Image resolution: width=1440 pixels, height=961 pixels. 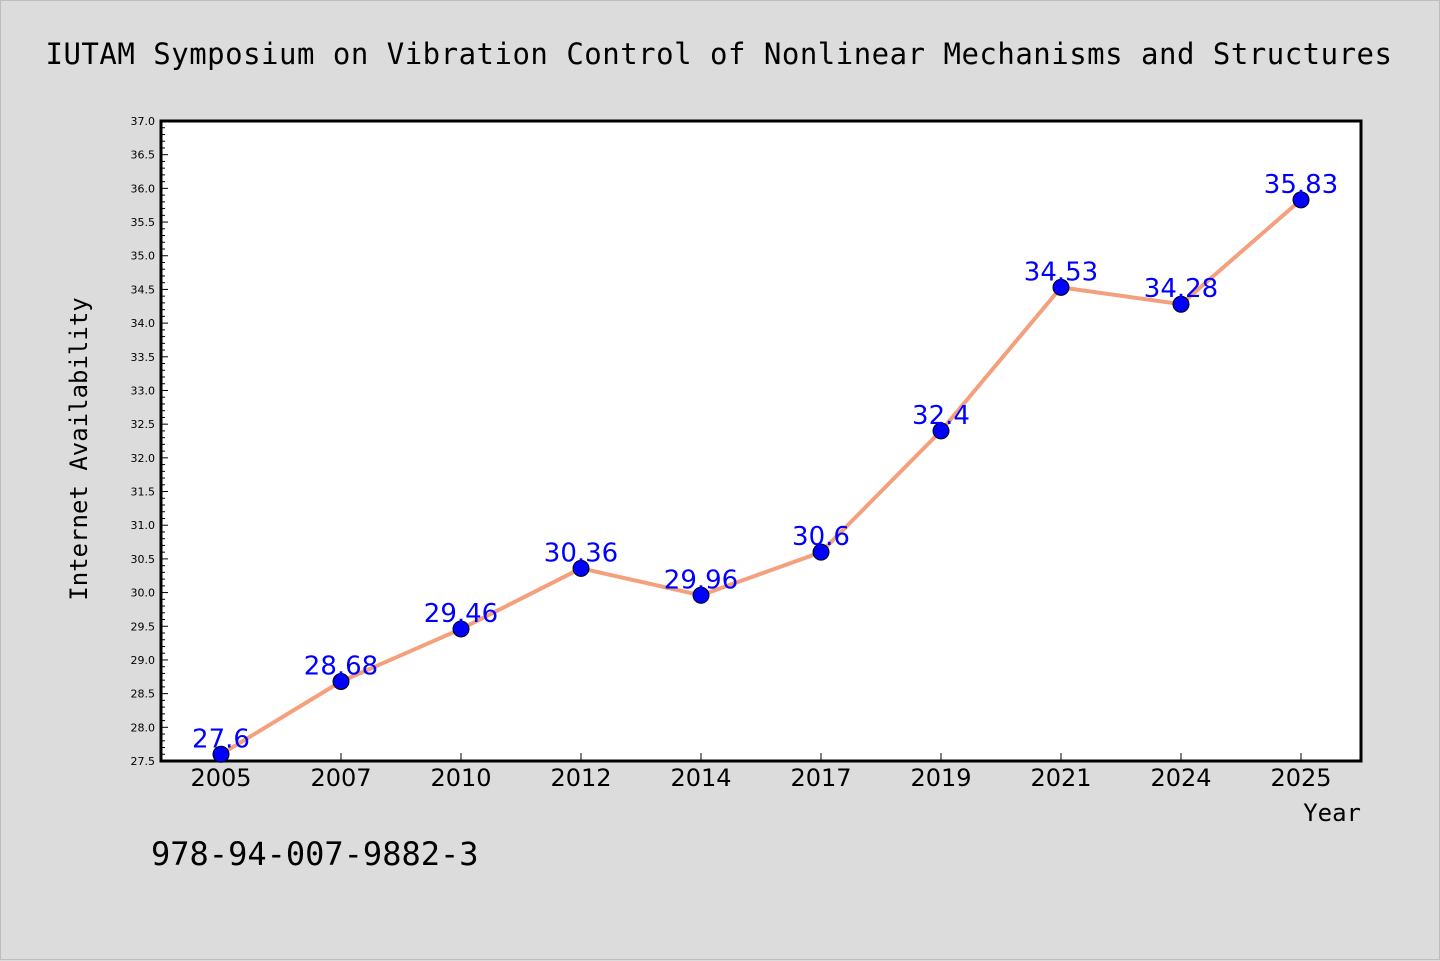 What do you see at coordinates (941, 416) in the screenshot?
I see `data-label: 32.4` at bounding box center [941, 416].